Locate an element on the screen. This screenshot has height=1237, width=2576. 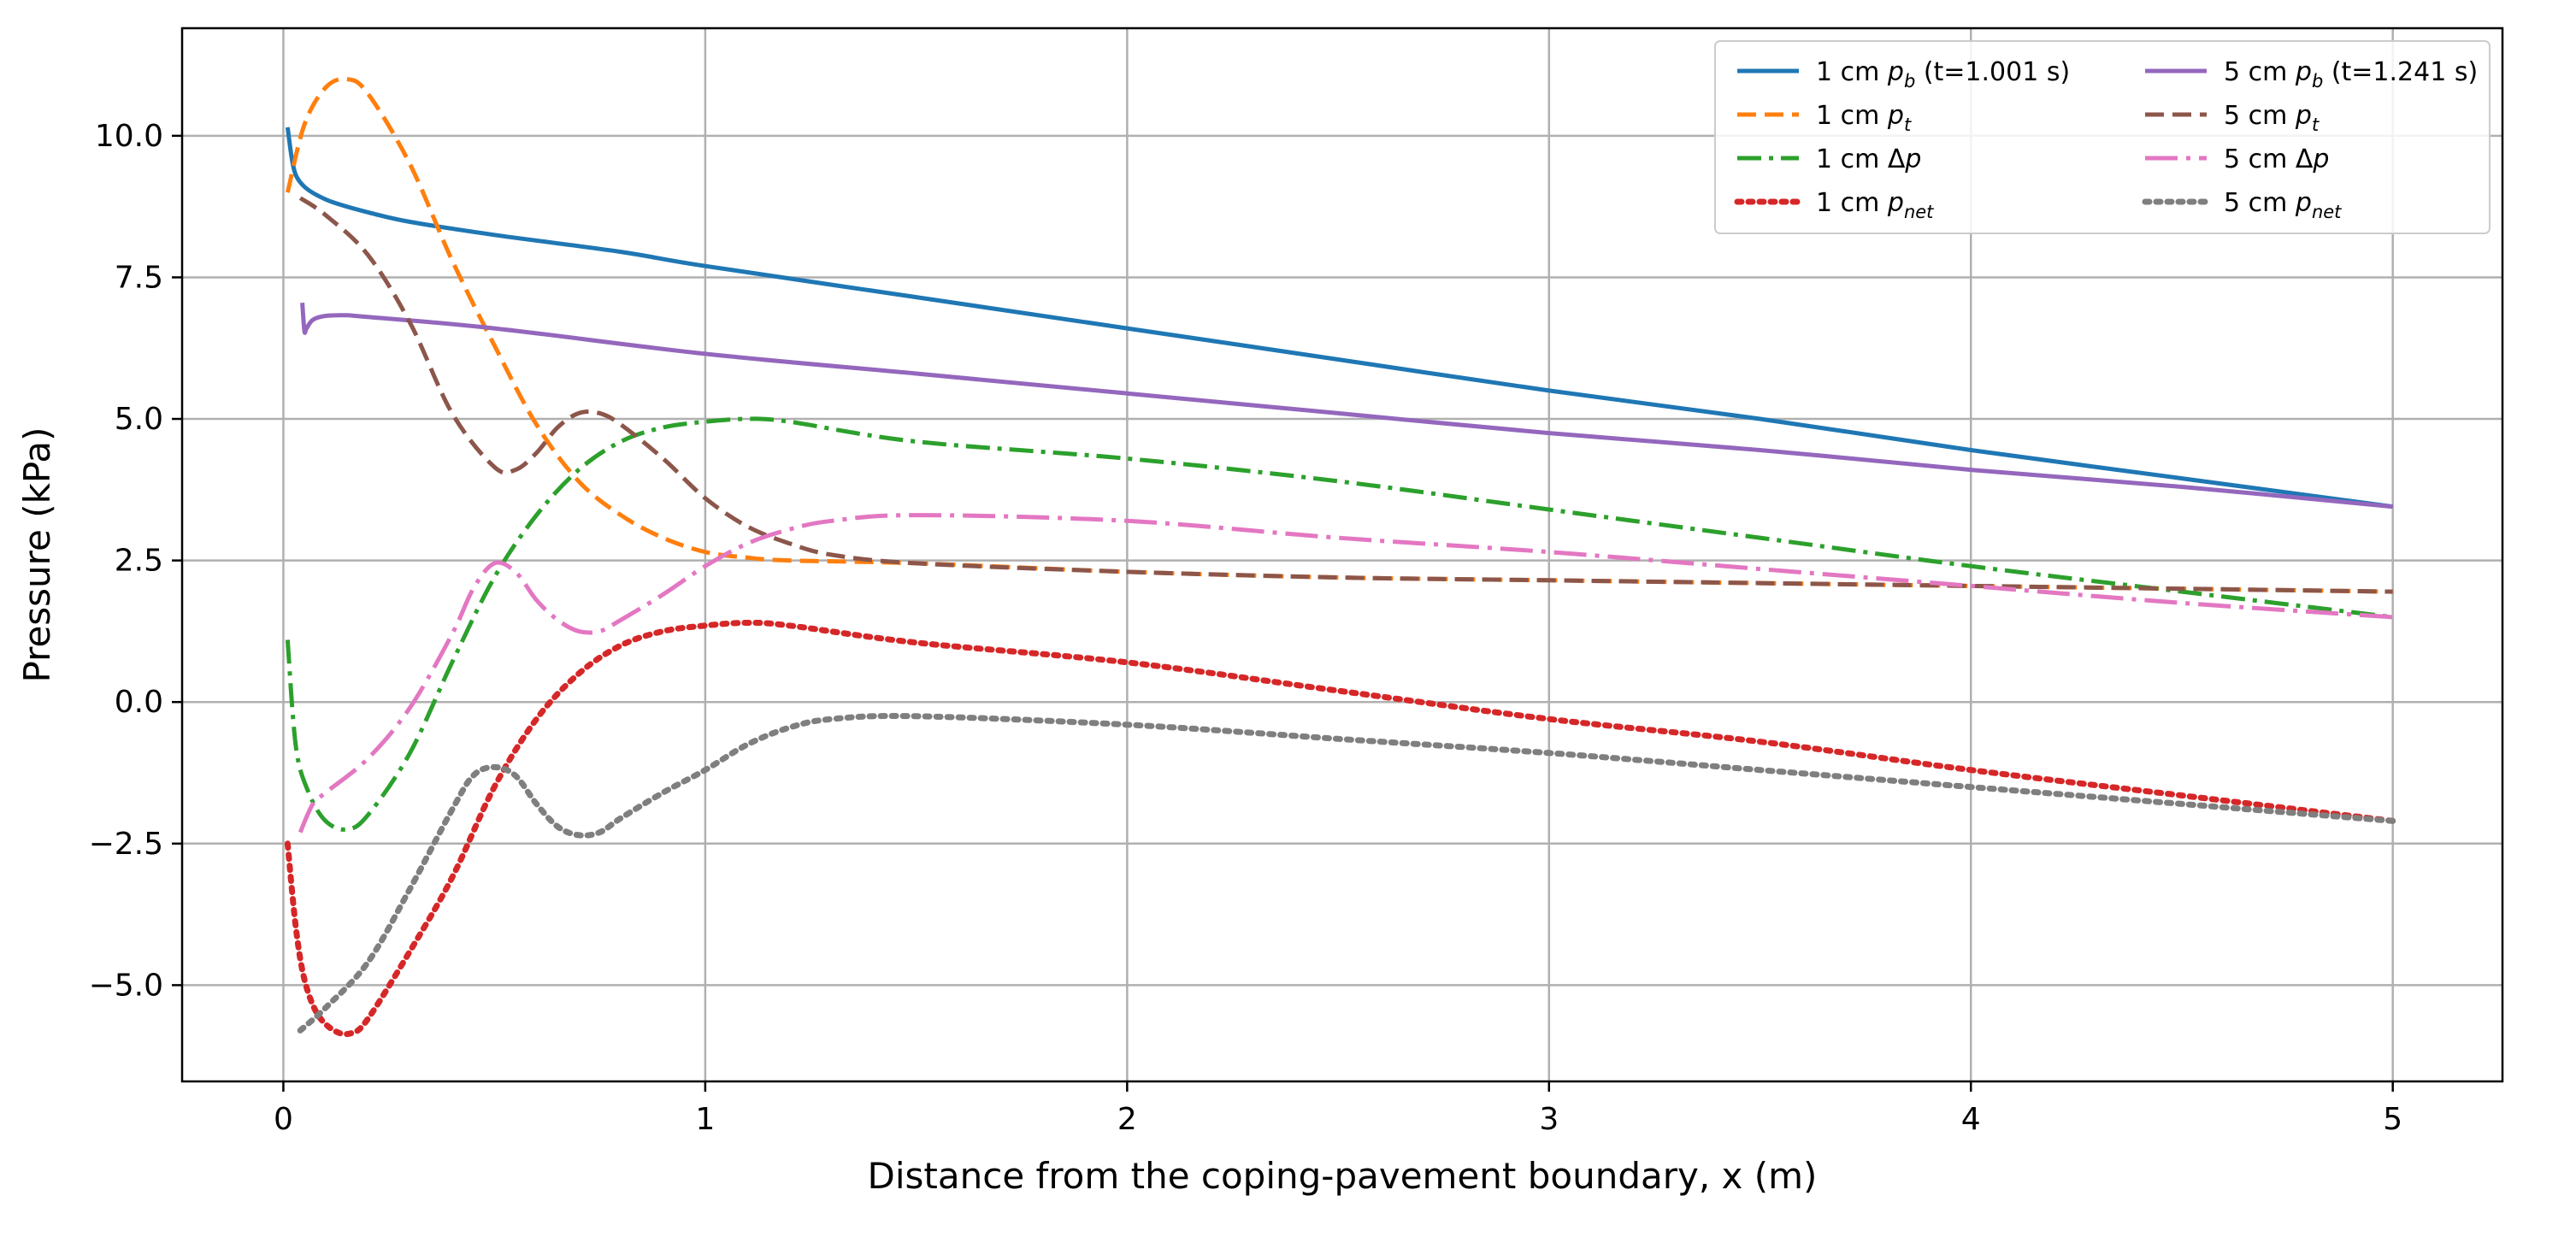
y-axis-label: Pressure (kPa) is located at coordinates (37, 555).